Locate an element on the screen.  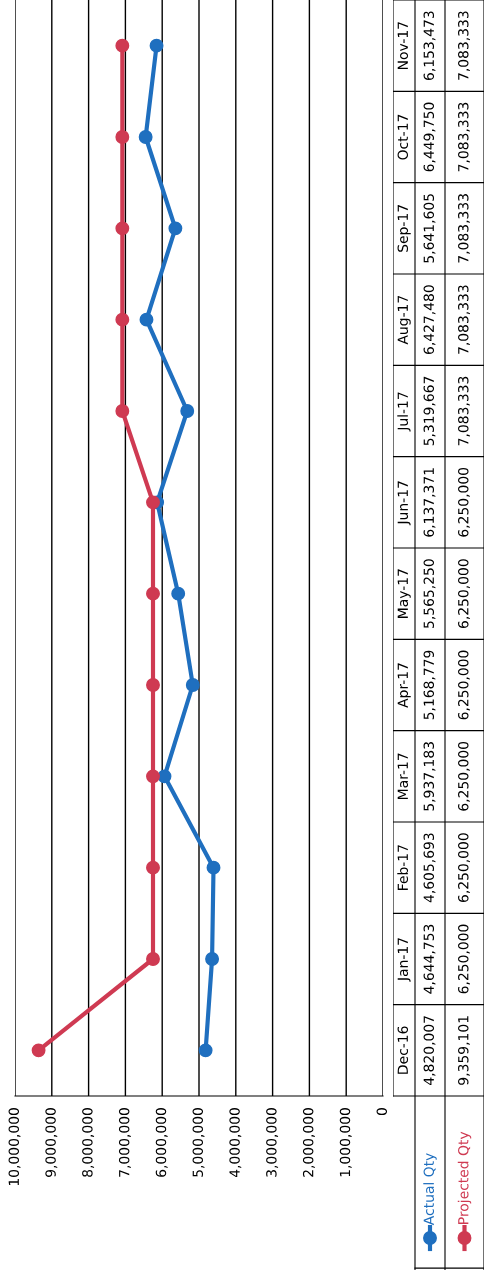
data-label: 9,359,101 is located at coordinates (464, 1050).